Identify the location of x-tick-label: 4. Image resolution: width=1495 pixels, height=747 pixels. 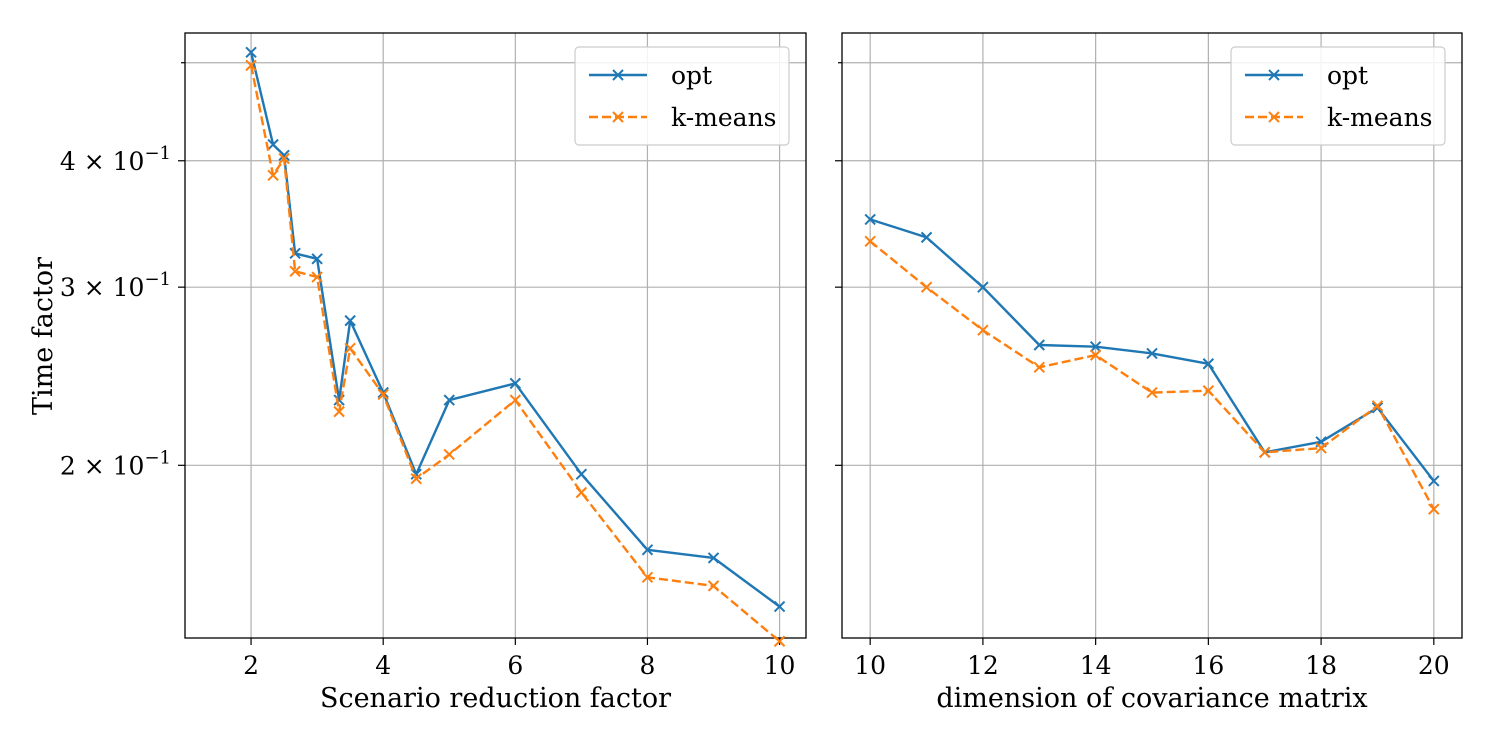
(383, 665).